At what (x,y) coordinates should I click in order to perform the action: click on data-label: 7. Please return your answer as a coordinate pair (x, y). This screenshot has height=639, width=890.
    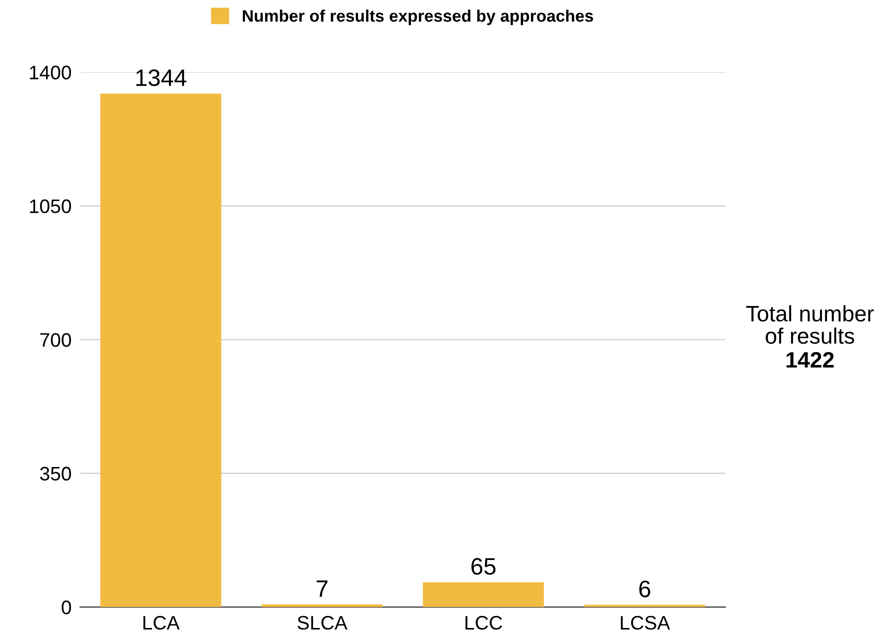
    Looking at the image, I should click on (322, 588).